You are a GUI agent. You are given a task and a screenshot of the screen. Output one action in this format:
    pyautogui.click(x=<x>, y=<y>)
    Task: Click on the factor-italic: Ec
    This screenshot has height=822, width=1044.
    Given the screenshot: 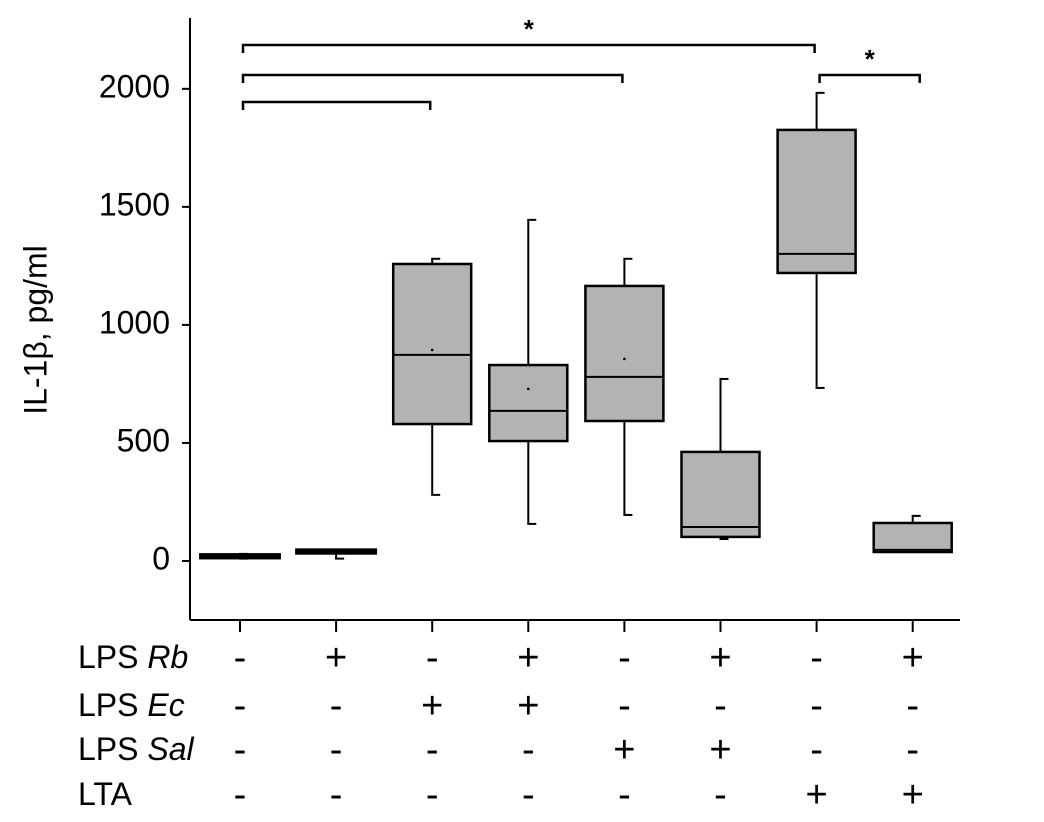 What is the action you would take?
    pyautogui.click(x=165, y=705)
    